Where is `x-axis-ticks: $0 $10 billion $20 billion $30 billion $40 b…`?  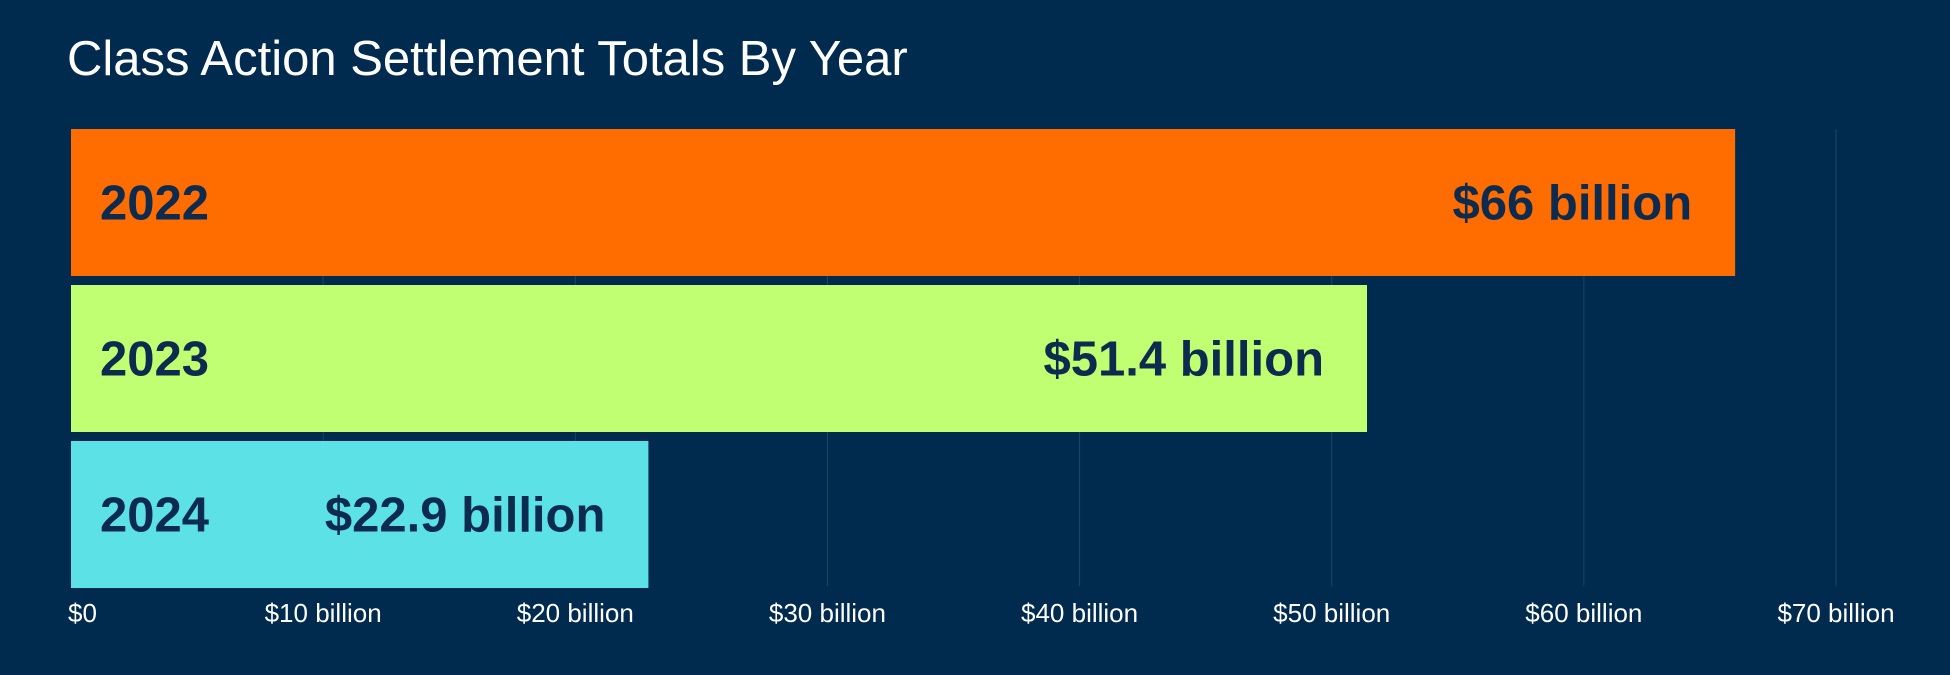 x-axis-ticks: $0 $10 billion $20 billion $30 billion $40 b… is located at coordinates (981, 613).